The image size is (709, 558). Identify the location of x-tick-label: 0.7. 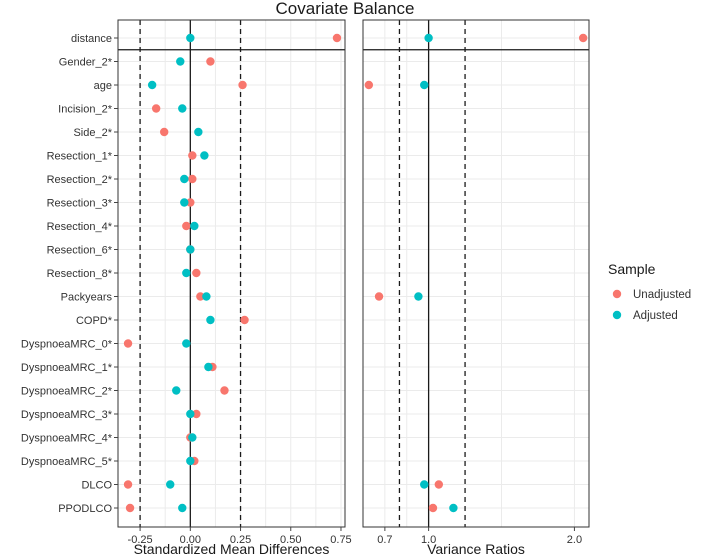
(384, 540).